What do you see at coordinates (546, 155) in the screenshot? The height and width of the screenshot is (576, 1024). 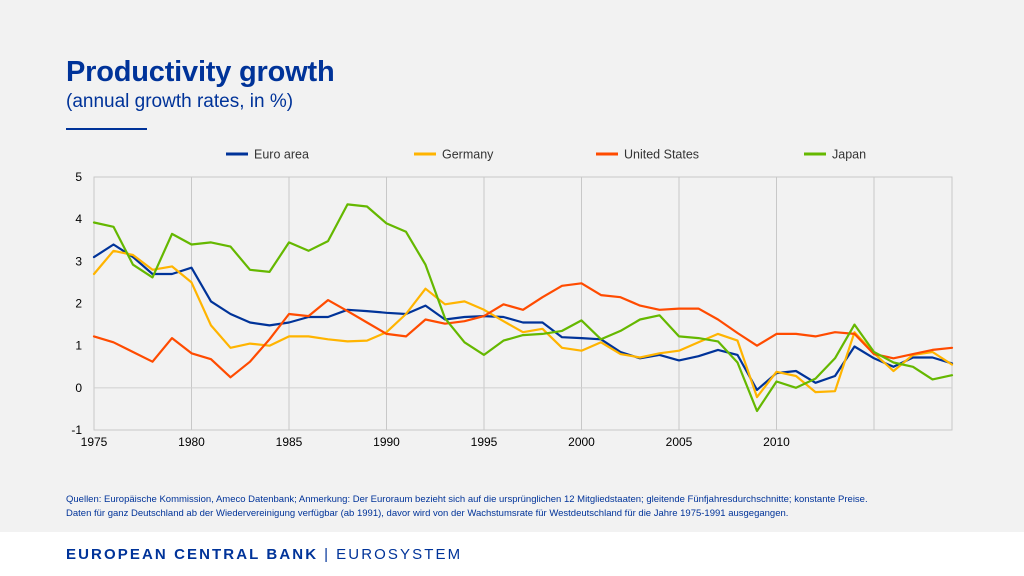 I see `chart-legend: Euro area Germany United States Japan` at bounding box center [546, 155].